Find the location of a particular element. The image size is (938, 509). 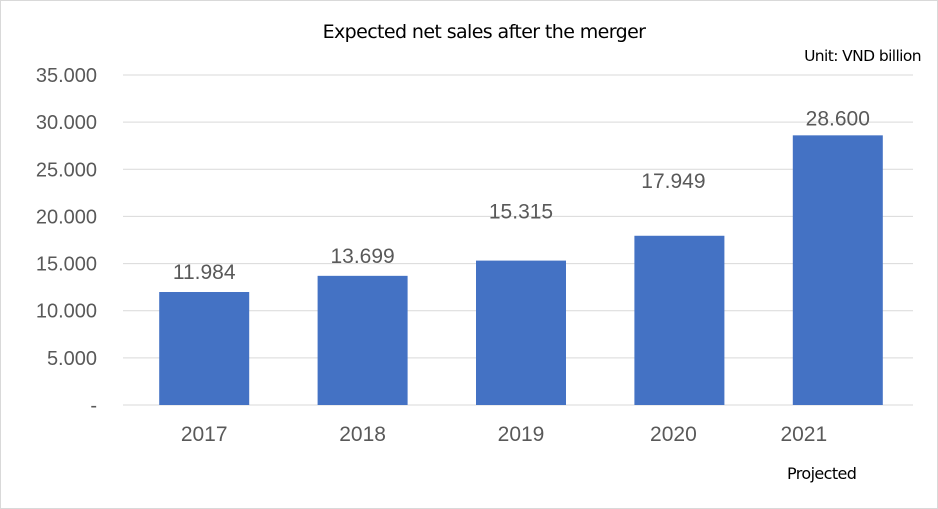

data-label: 17.949 is located at coordinates (673, 181).